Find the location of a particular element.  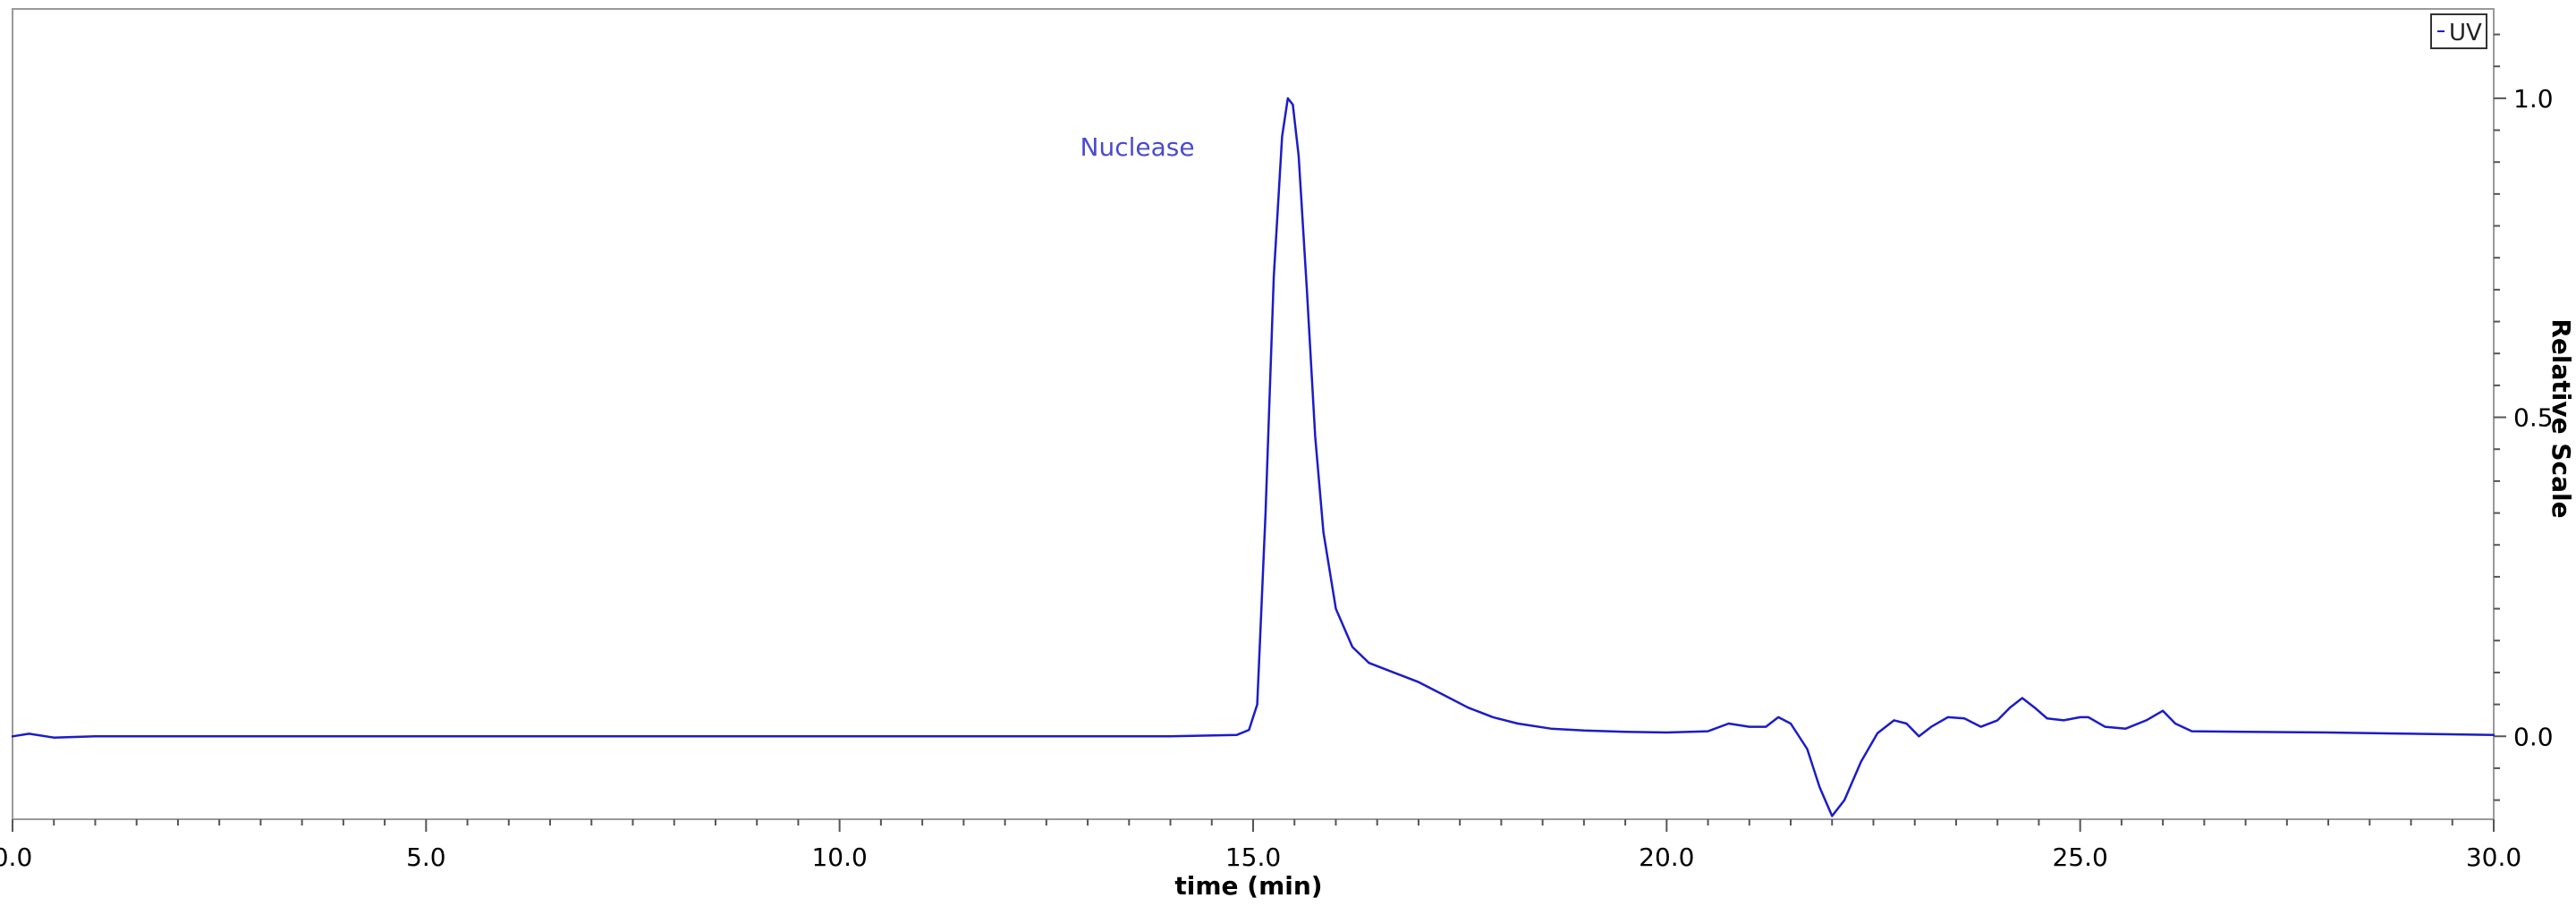

x-tick-label: 25.0 is located at coordinates (2079, 857).